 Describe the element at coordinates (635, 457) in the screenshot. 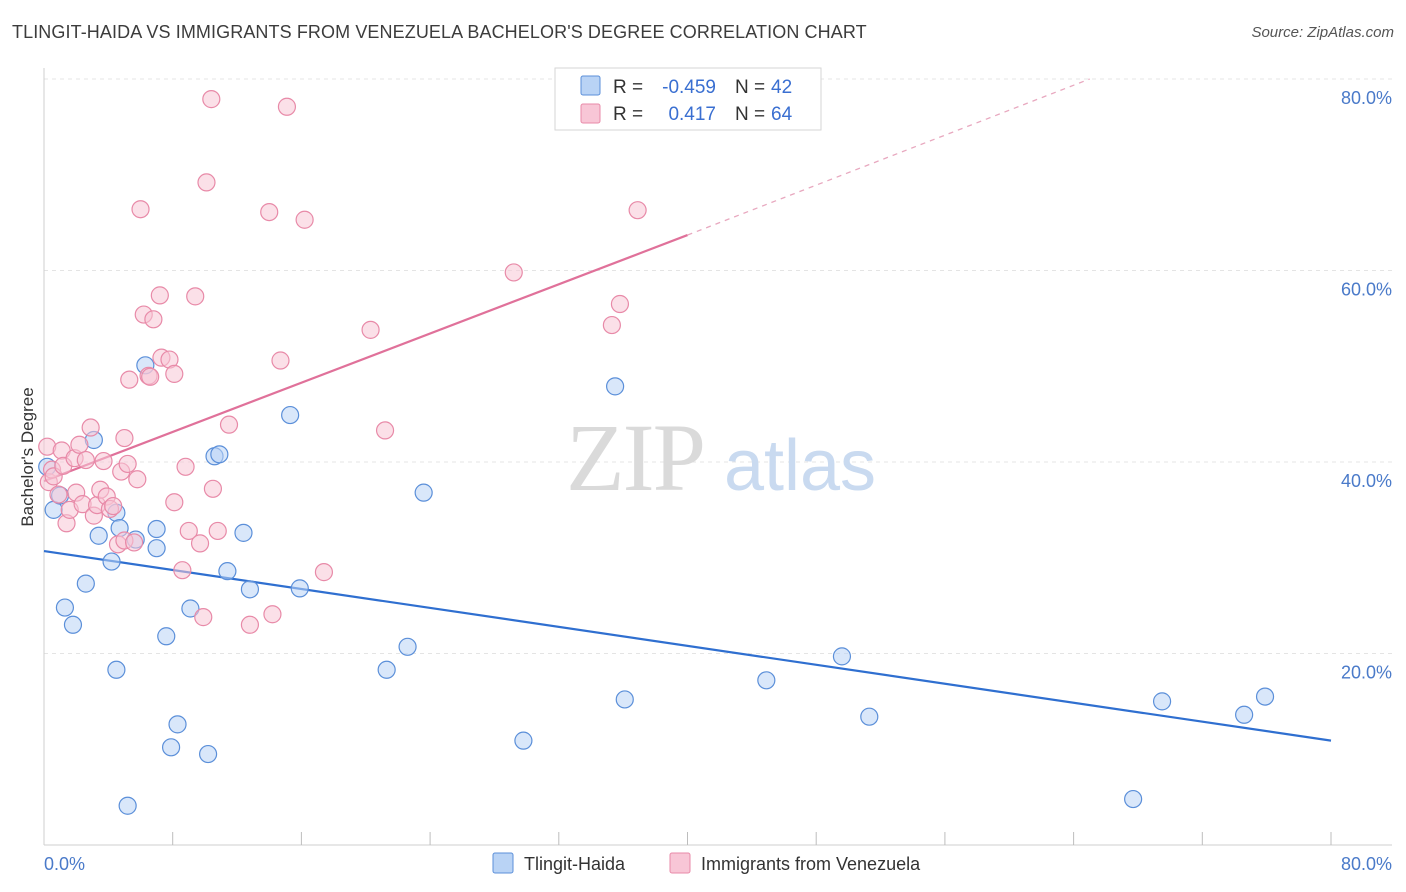

I see `watermark-zip: ZIP` at that location.